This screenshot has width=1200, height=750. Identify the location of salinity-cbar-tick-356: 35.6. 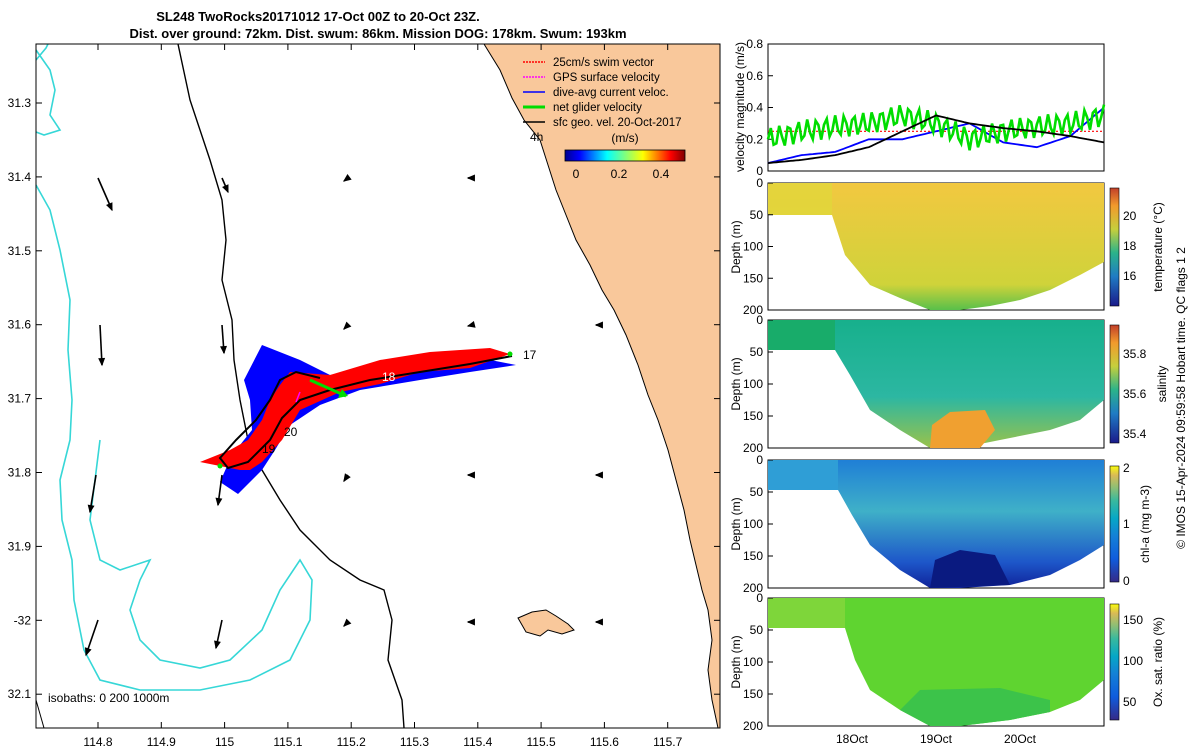
(1135, 394).